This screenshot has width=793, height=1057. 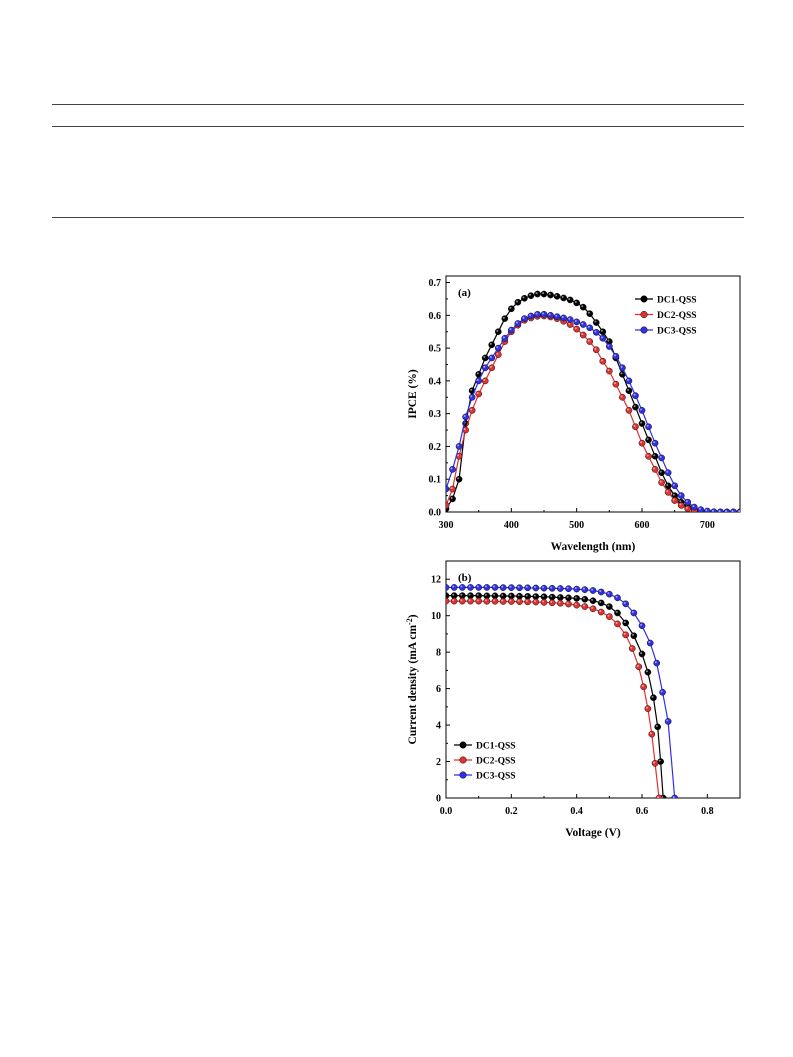 What do you see at coordinates (593, 833) in the screenshot?
I see `x-axis-title: Voltage (V)` at bounding box center [593, 833].